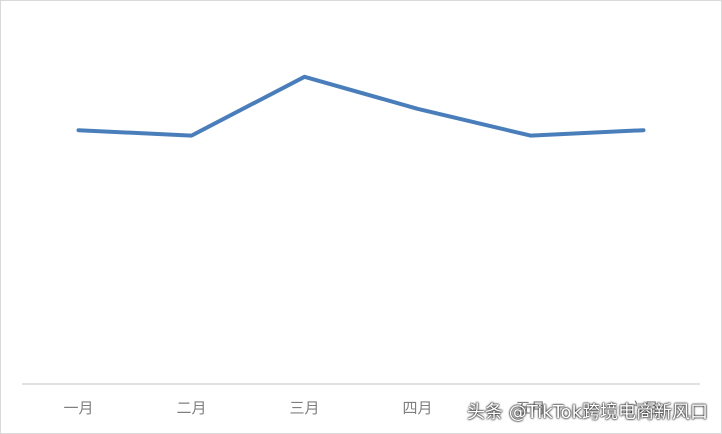 This screenshot has height=434, width=722. What do you see at coordinates (643, 408) in the screenshot?
I see `x-tick-label: 六月` at bounding box center [643, 408].